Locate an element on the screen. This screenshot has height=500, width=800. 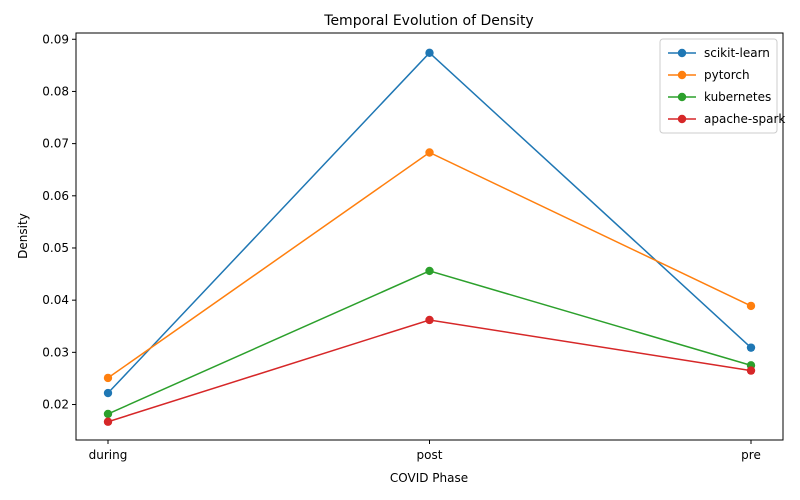
y-tick-label: 0.09 is located at coordinates (55, 39).